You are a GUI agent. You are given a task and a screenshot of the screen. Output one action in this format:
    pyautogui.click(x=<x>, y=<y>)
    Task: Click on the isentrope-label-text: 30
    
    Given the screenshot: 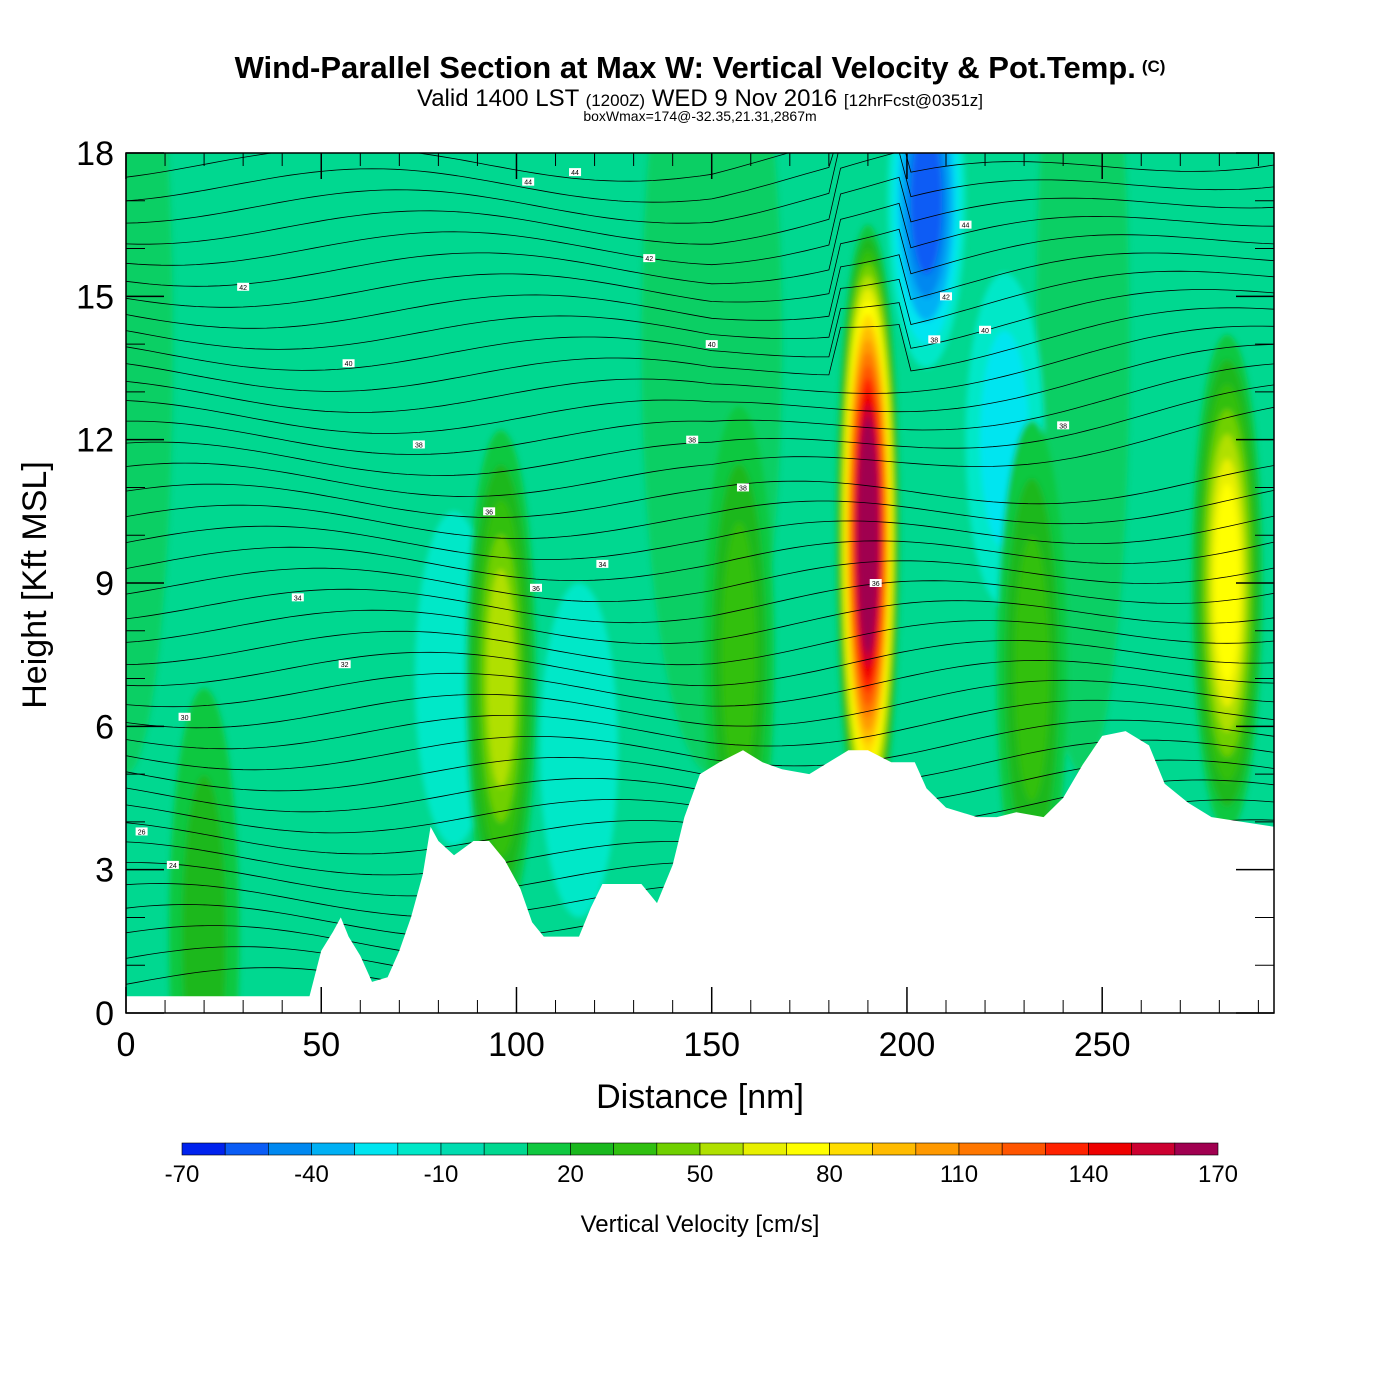 What is the action you would take?
    pyautogui.click(x=185, y=718)
    